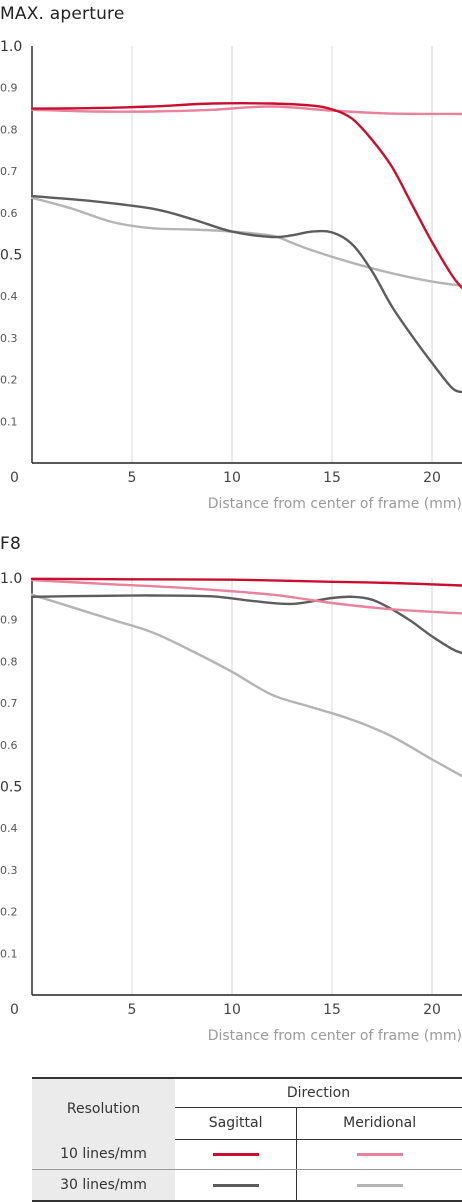 The width and height of the screenshot is (462, 1202). What do you see at coordinates (103, 1185) in the screenshot?
I see `legend-row-label: 30 lines/mm` at bounding box center [103, 1185].